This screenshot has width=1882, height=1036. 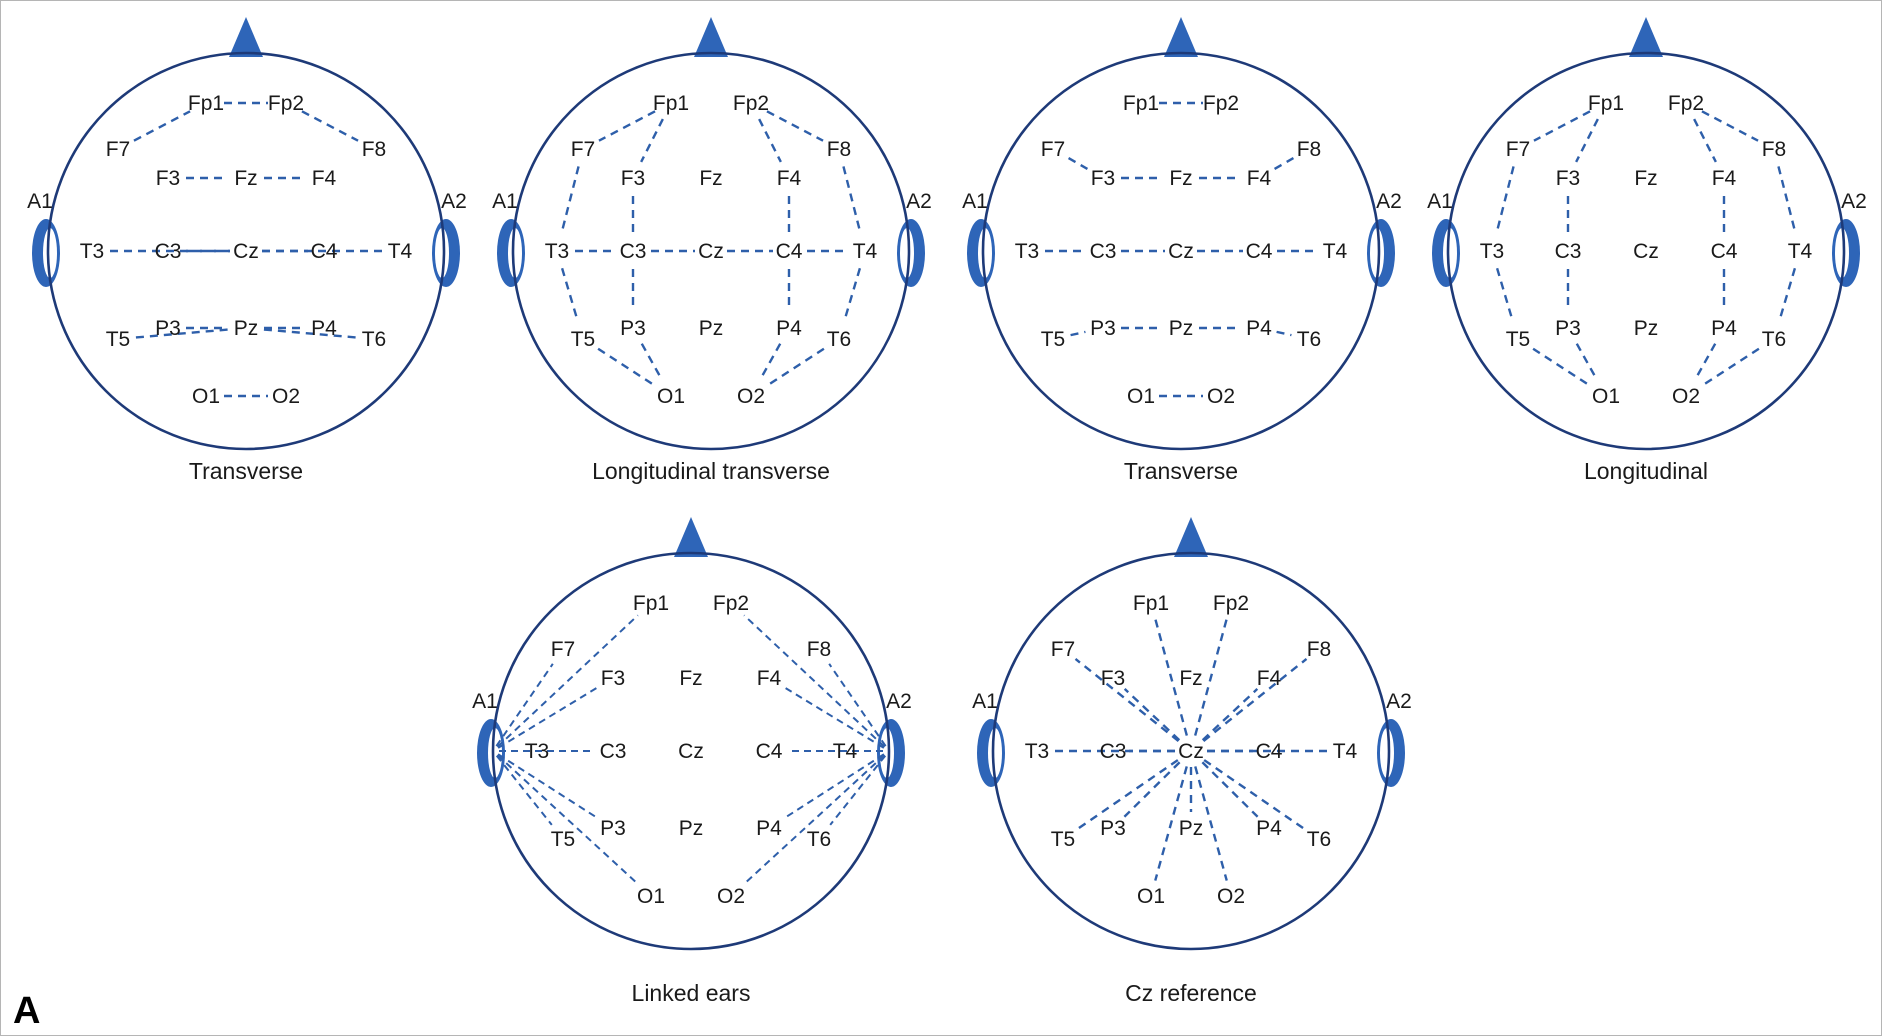 What do you see at coordinates (1562, 367) in the screenshot?
I see `bipolar-link-t5-o1` at bounding box center [1562, 367].